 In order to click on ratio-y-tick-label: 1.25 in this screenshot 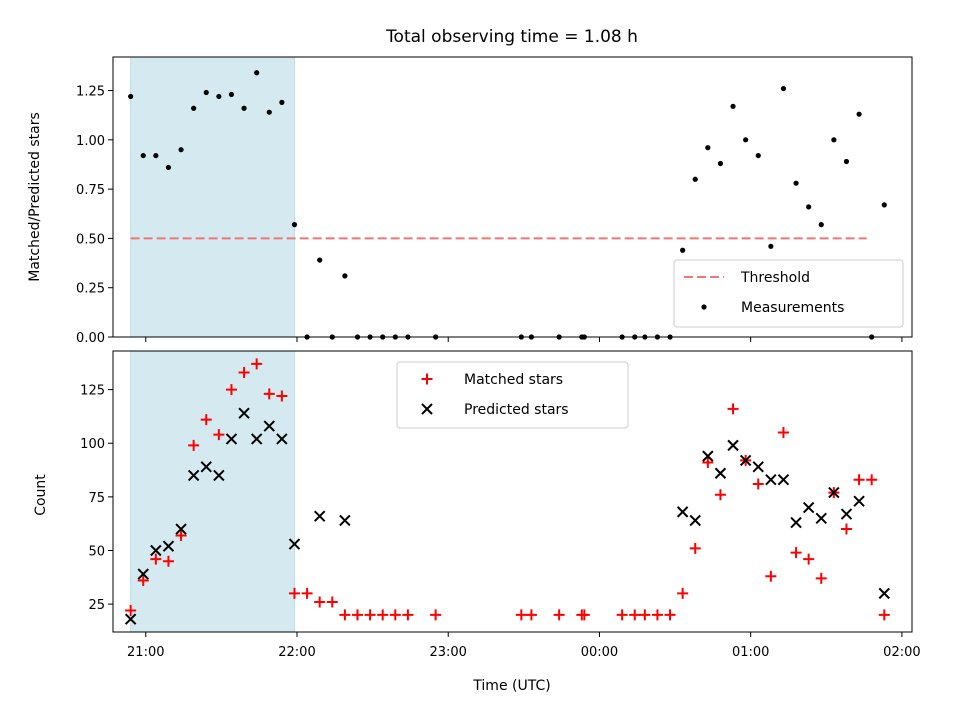, I will do `click(90, 92)`.